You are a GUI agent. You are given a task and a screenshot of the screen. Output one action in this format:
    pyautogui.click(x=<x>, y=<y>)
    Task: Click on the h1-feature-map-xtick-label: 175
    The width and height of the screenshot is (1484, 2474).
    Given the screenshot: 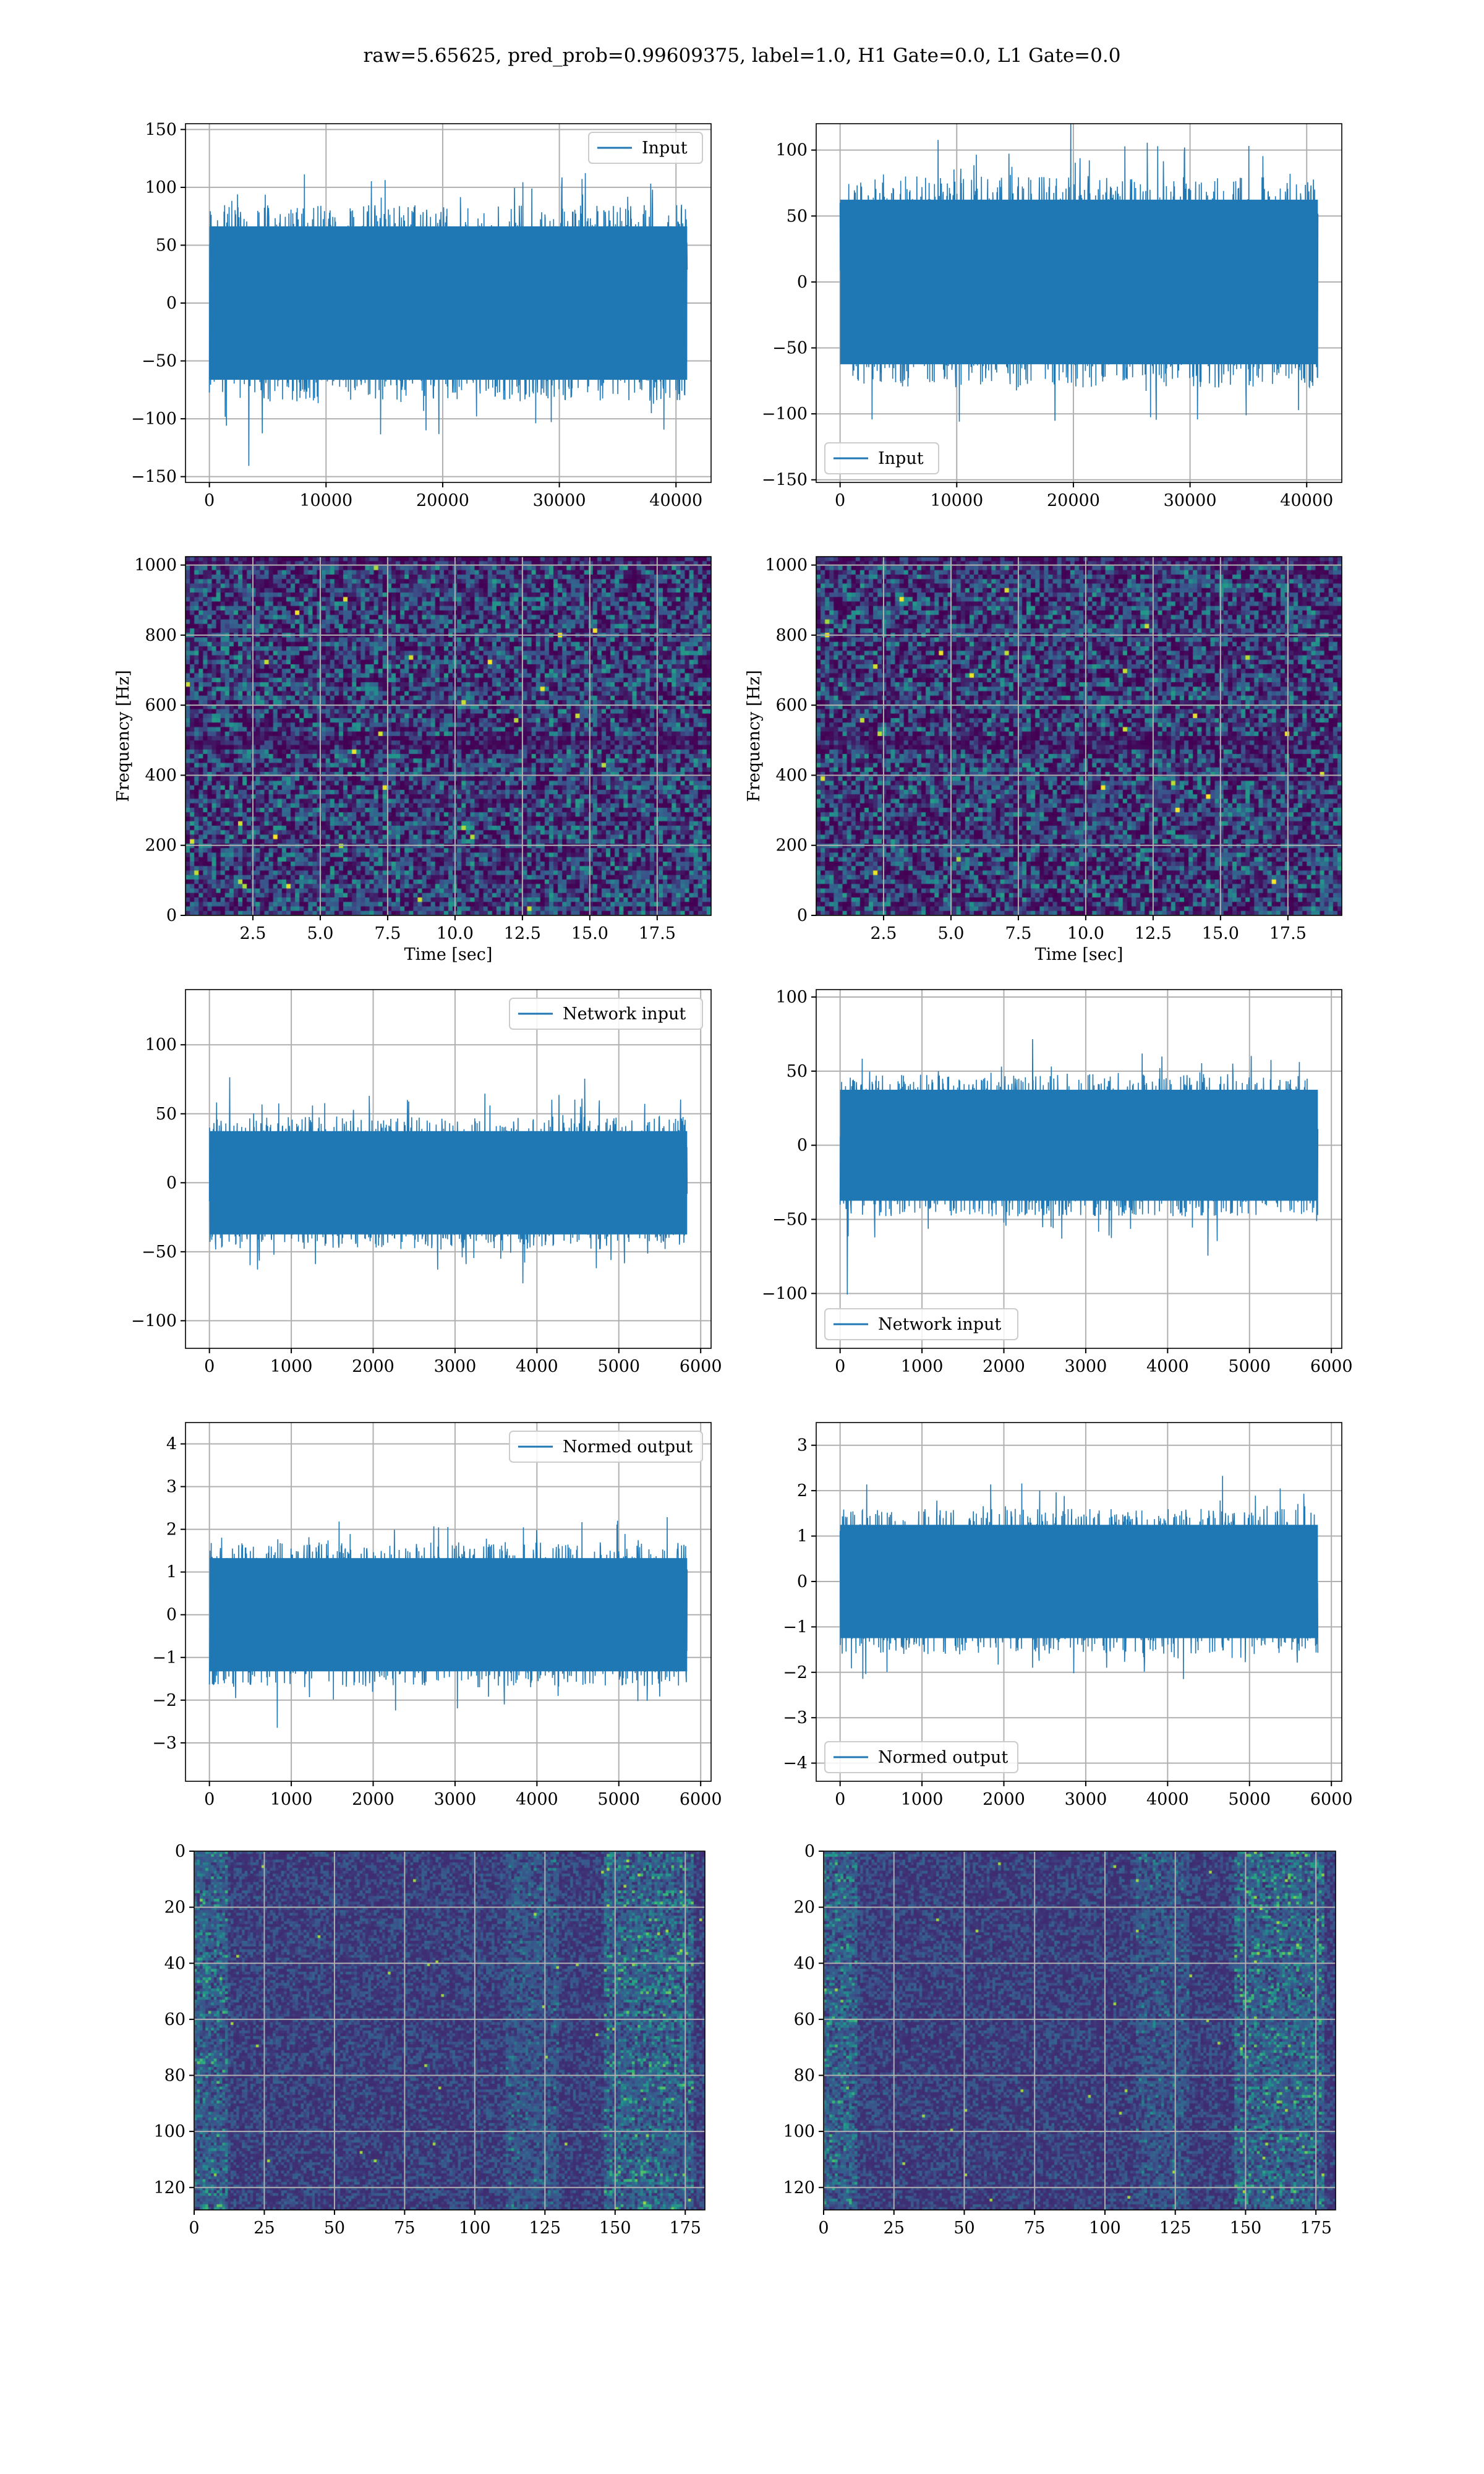 What is the action you would take?
    pyautogui.click(x=685, y=2228)
    